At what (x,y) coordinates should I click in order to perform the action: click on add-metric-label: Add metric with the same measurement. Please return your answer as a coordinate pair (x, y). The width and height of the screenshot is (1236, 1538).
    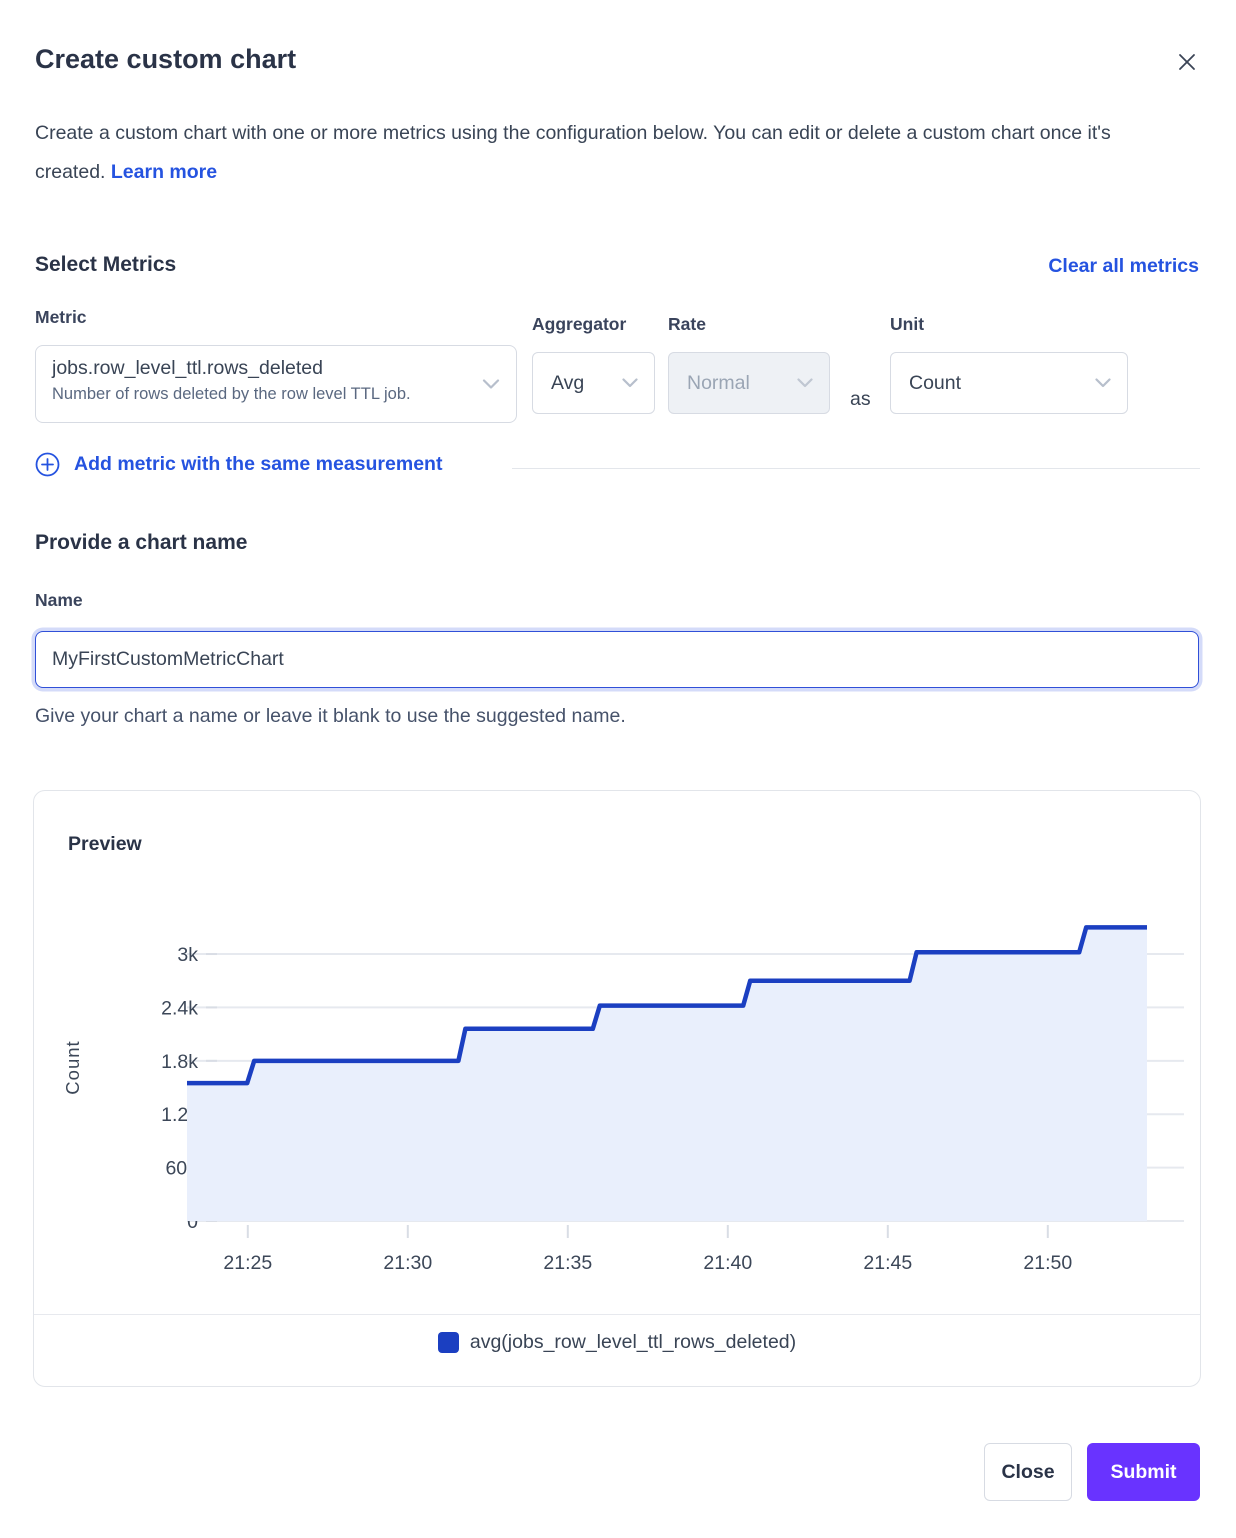
    Looking at the image, I should click on (258, 464).